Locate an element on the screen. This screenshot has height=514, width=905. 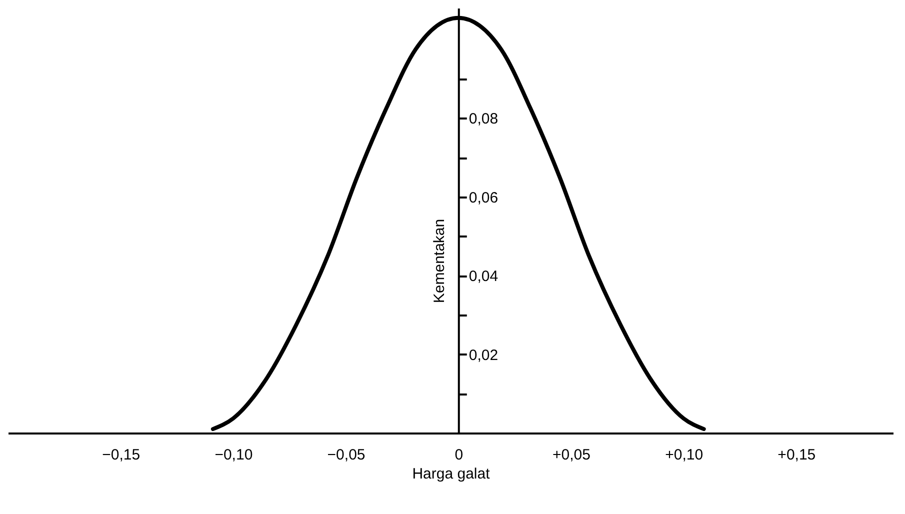
y-tick-label: 0,06 is located at coordinates (483, 197).